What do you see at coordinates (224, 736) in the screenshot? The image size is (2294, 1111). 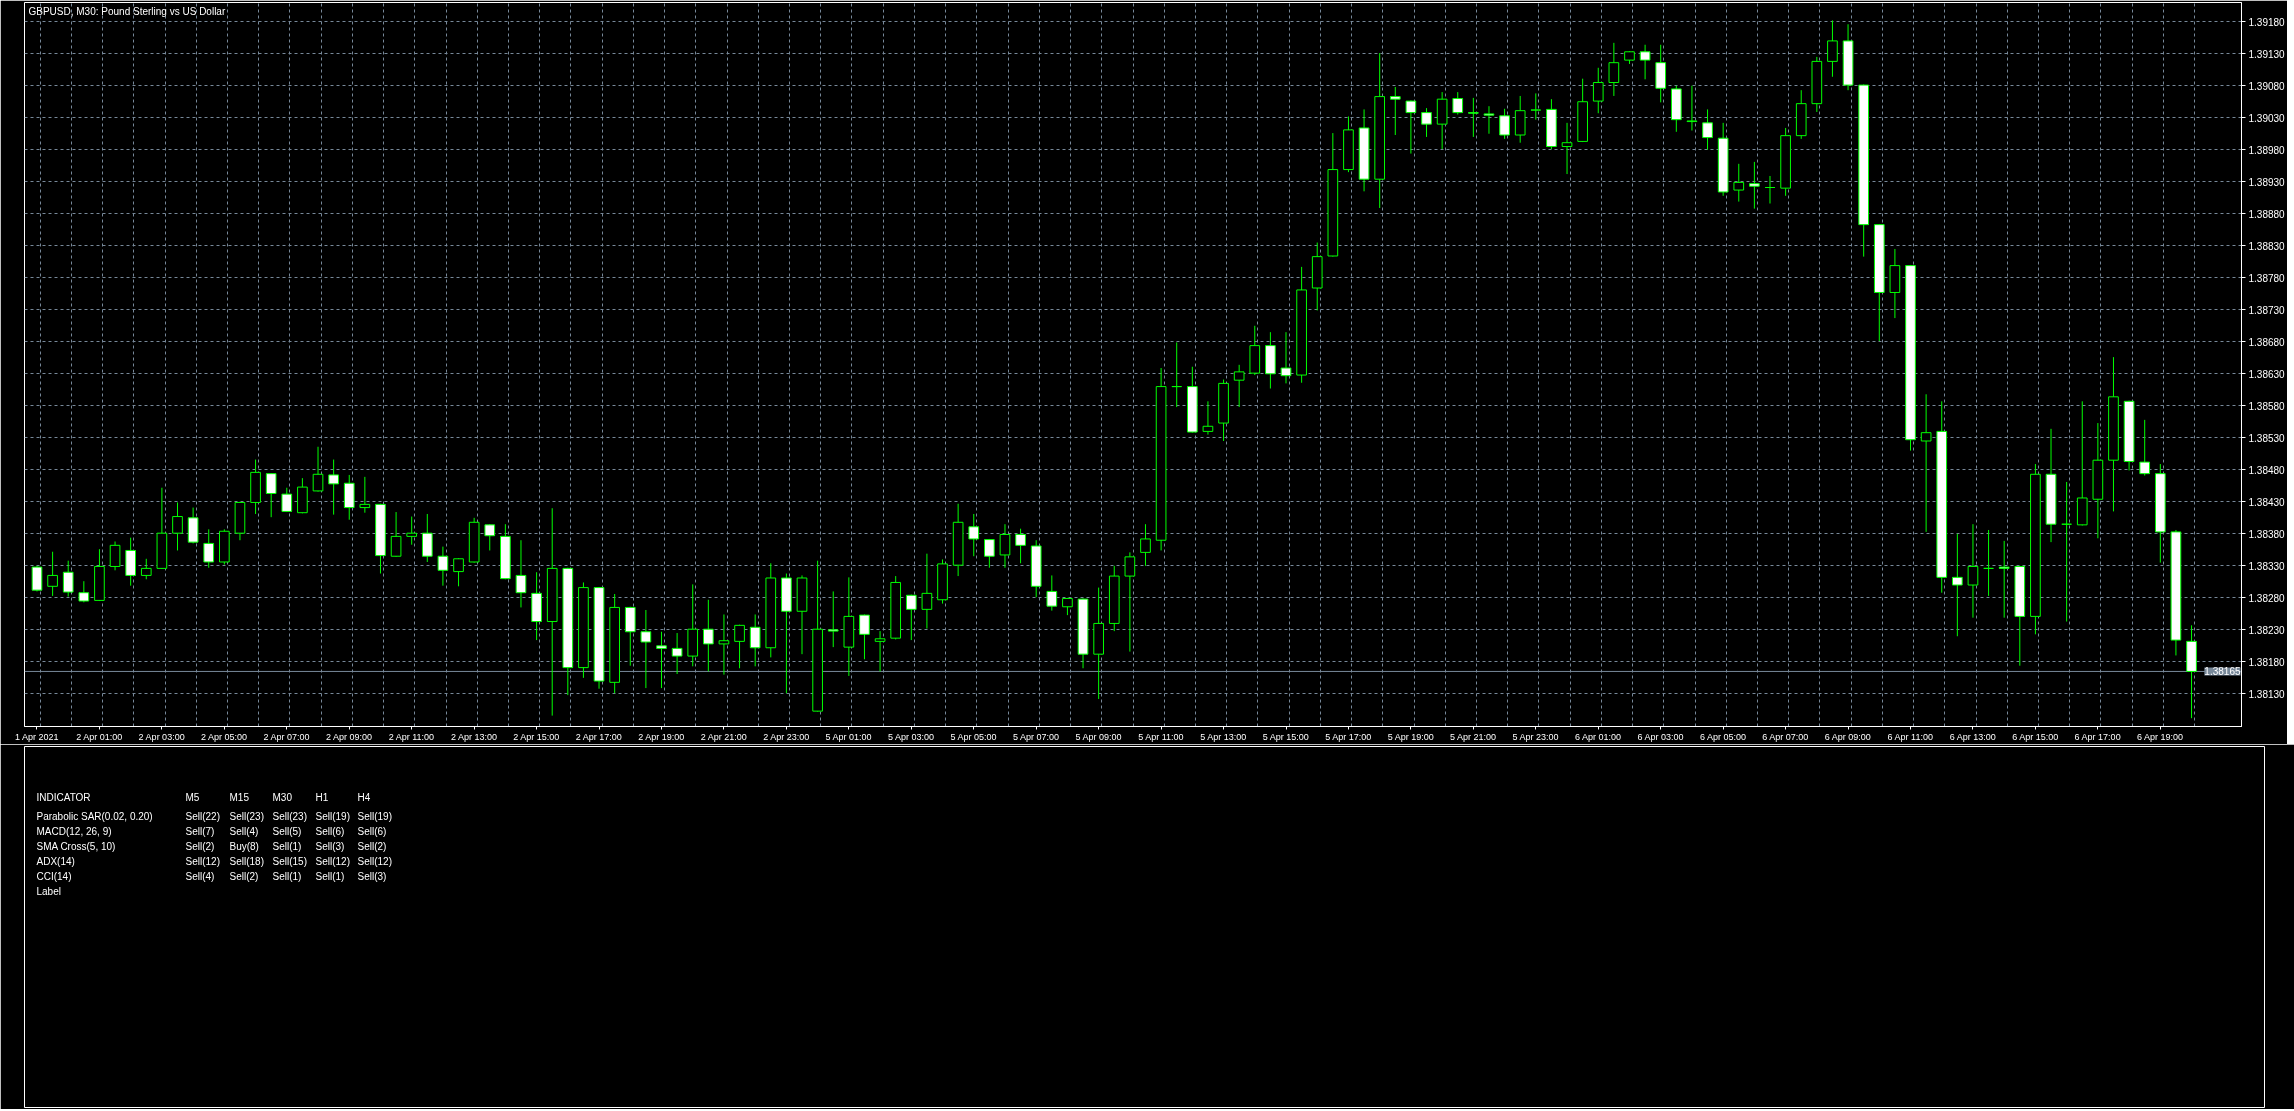 I see `x-tick-label: 2 Apr 05:00` at bounding box center [224, 736].